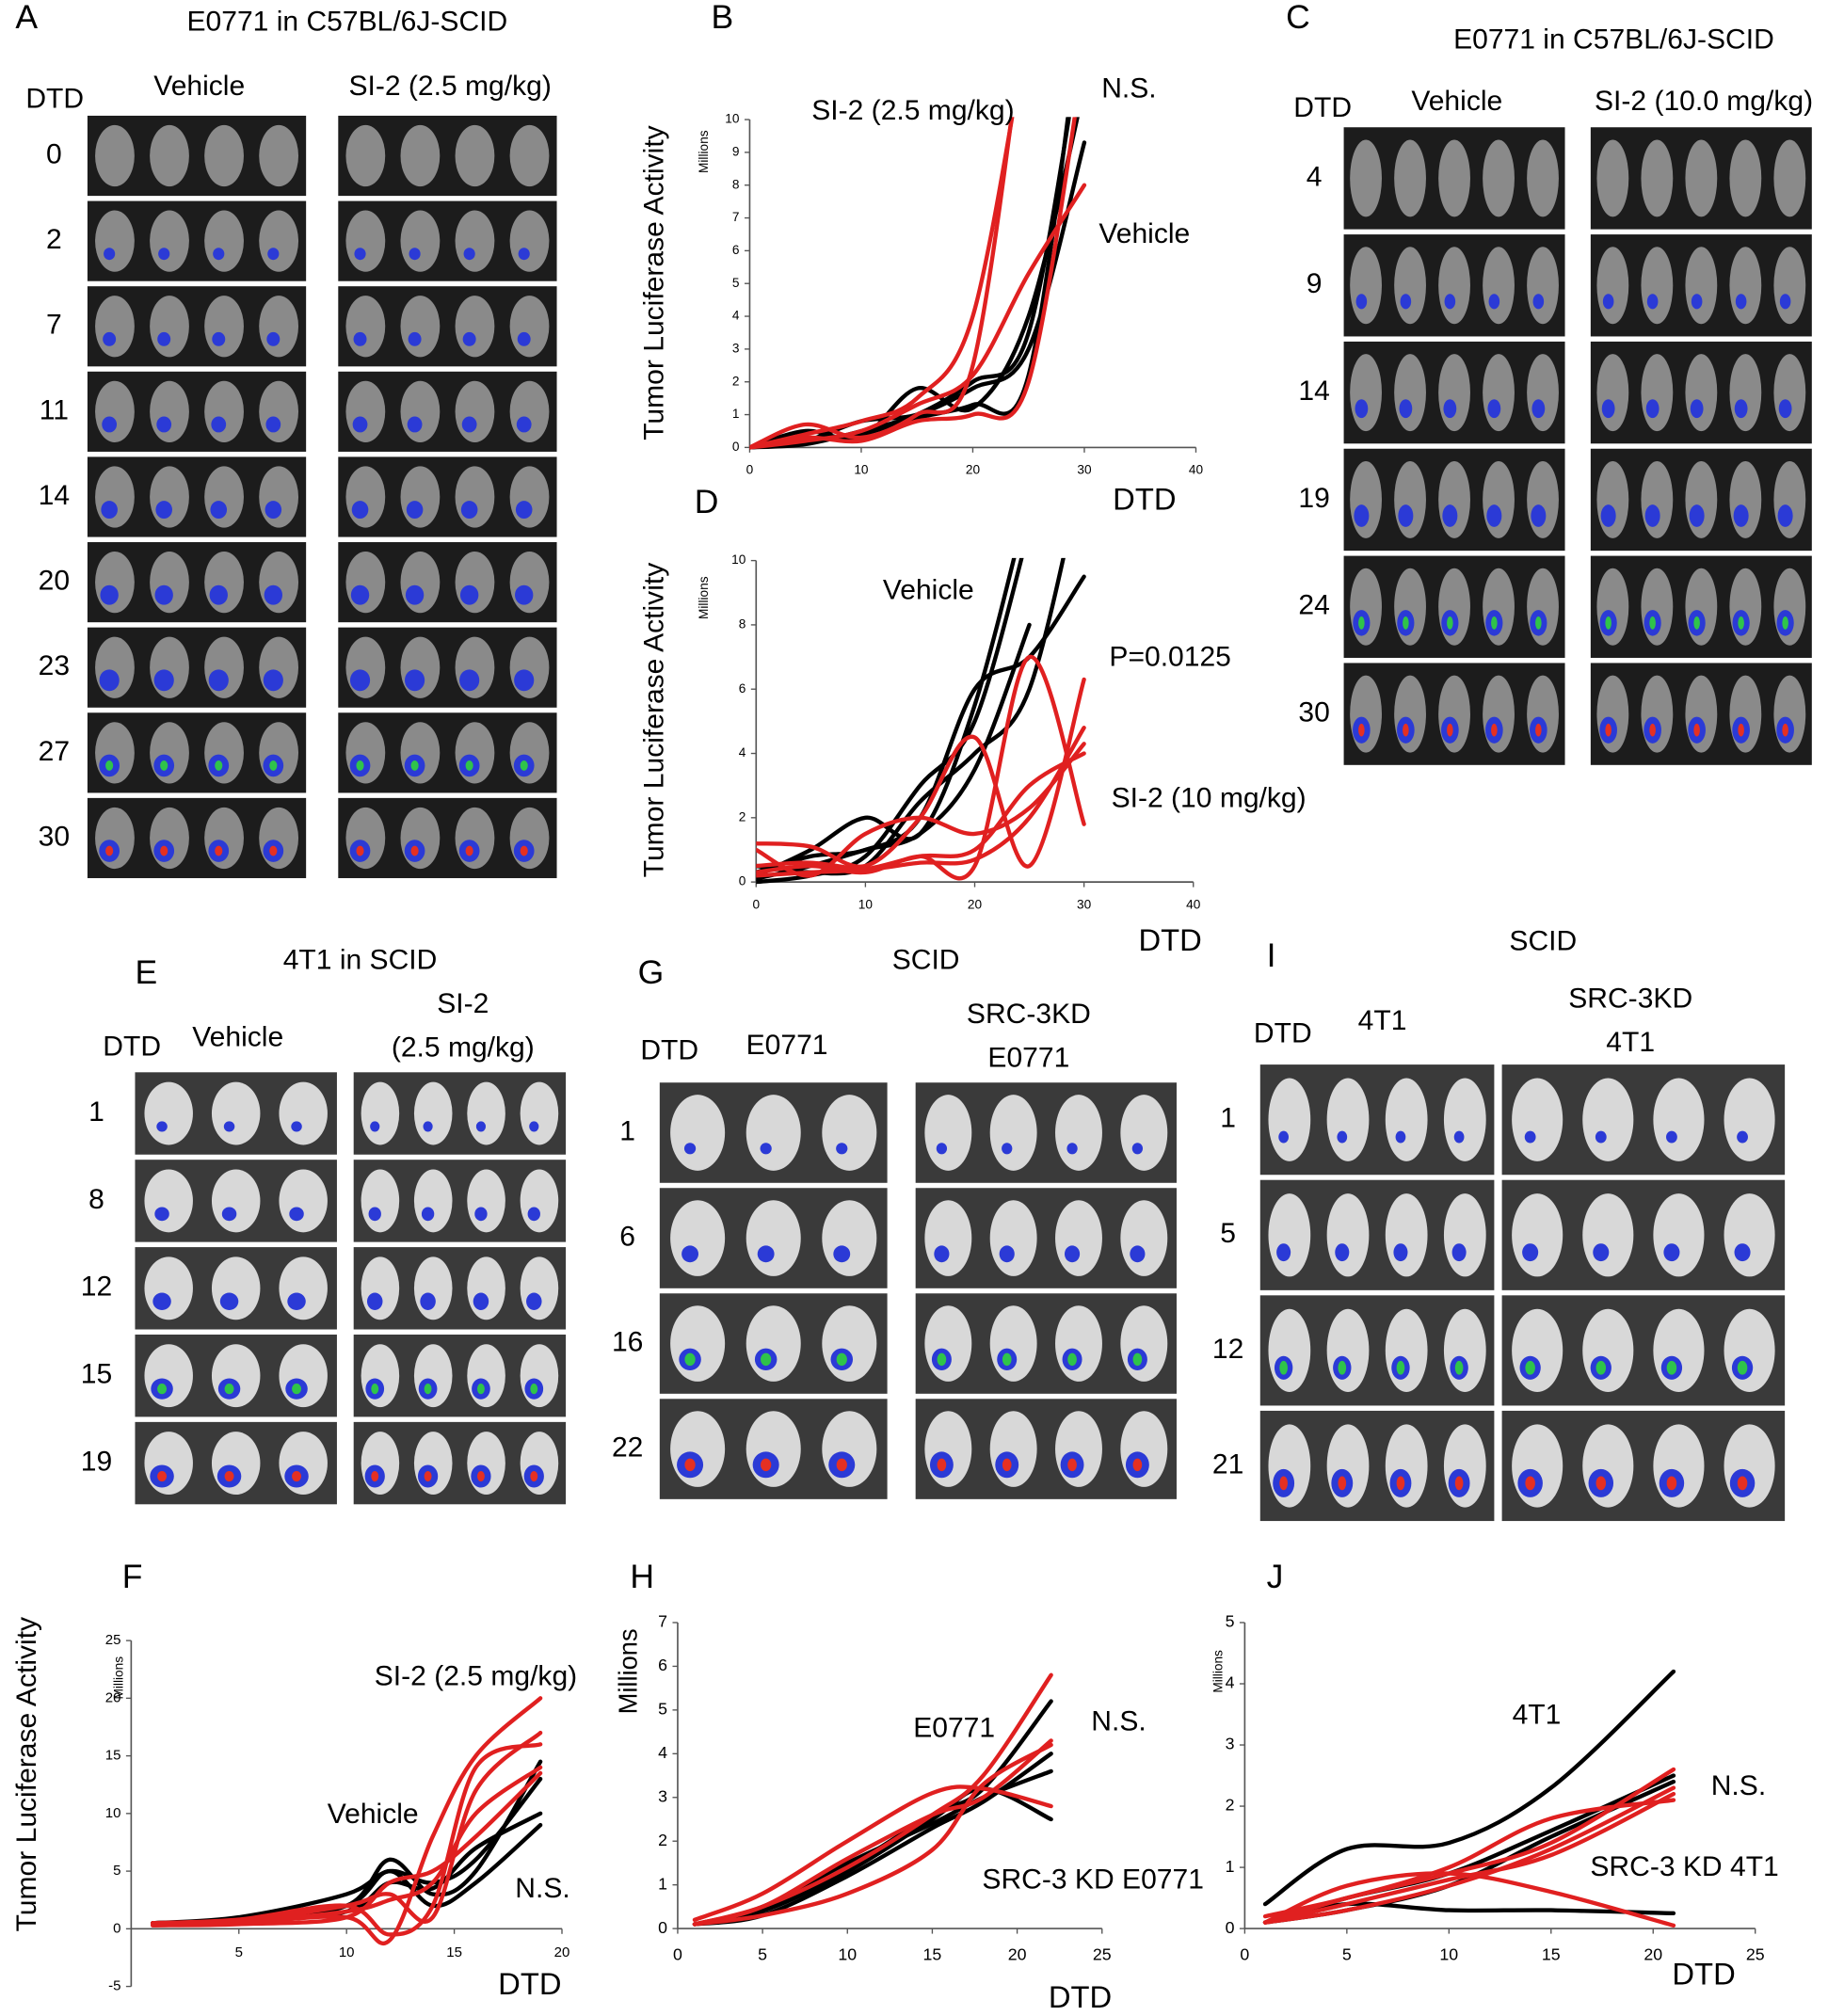 This screenshot has height=2016, width=1844. What do you see at coordinates (627, 1341) in the screenshot?
I see `row-label: 16` at bounding box center [627, 1341].